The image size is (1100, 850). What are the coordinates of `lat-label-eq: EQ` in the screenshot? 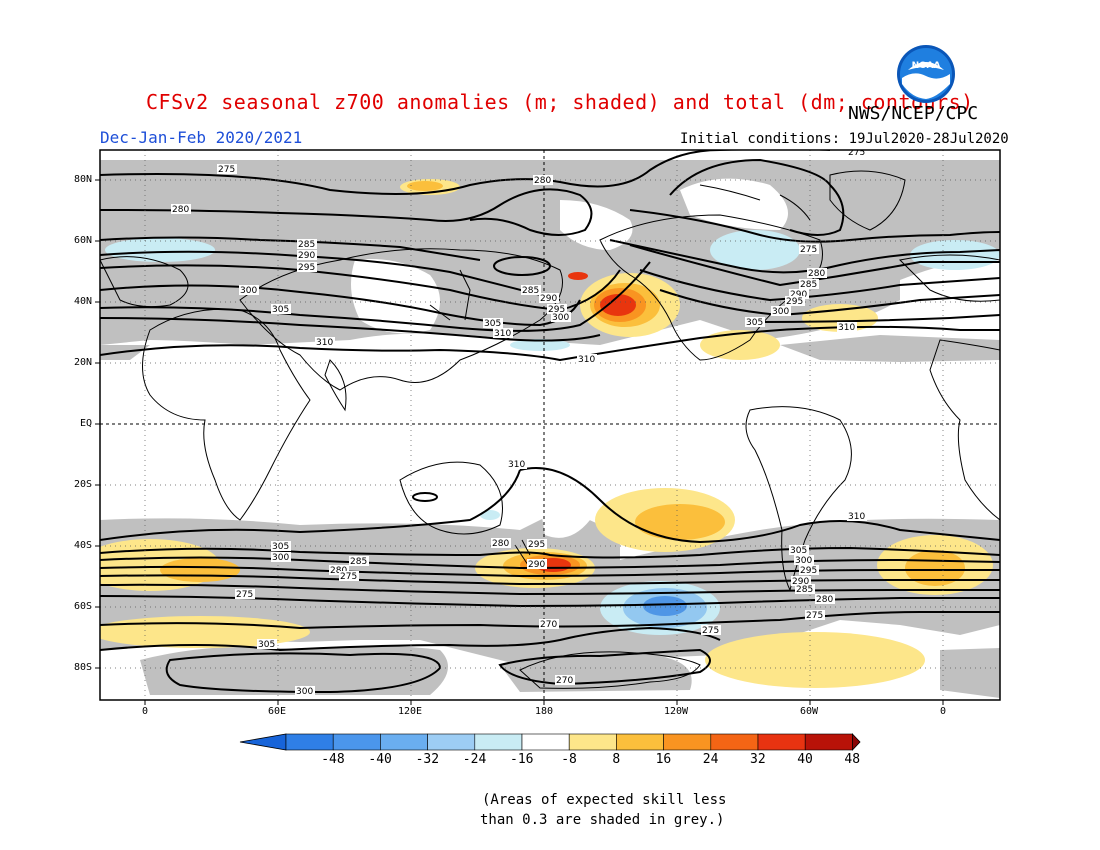 It's located at (86, 423).